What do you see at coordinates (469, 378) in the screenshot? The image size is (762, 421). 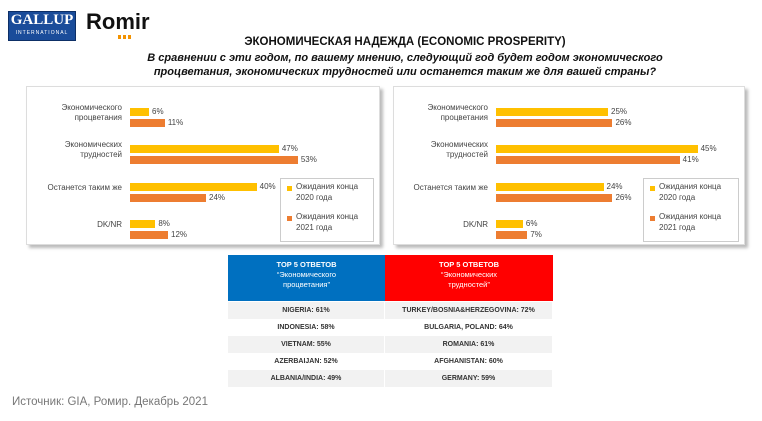 I see `table-cell: GERMANY: 59%` at bounding box center [469, 378].